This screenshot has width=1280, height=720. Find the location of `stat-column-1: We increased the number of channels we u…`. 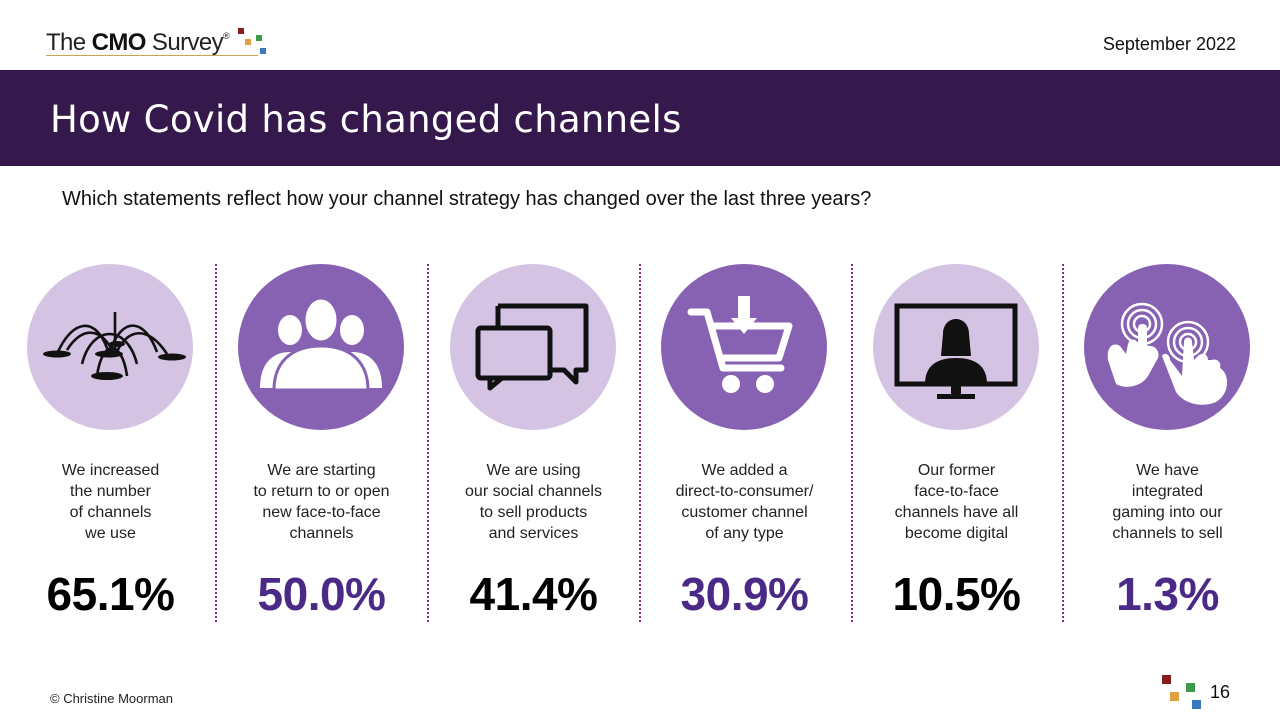

stat-column-1: We increased the number of channels we u… is located at coordinates (110, 442).